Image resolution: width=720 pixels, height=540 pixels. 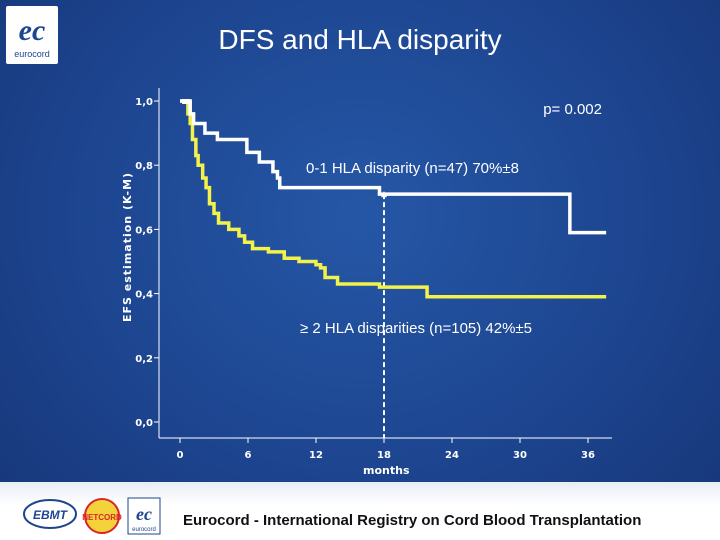 I want to click on netcord-logo: NETCORD, so click(x=102, y=516).